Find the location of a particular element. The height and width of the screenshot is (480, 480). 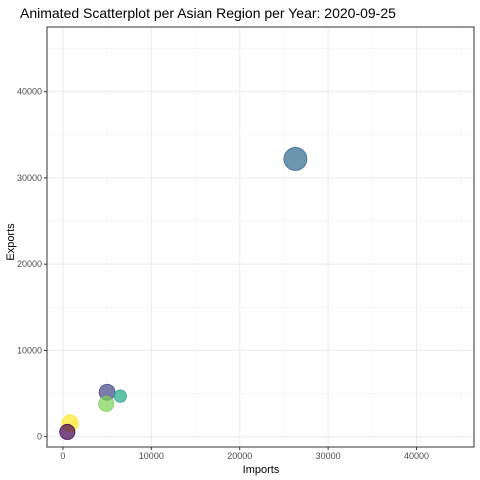

y-tick-label: 20000 is located at coordinates (29, 264).